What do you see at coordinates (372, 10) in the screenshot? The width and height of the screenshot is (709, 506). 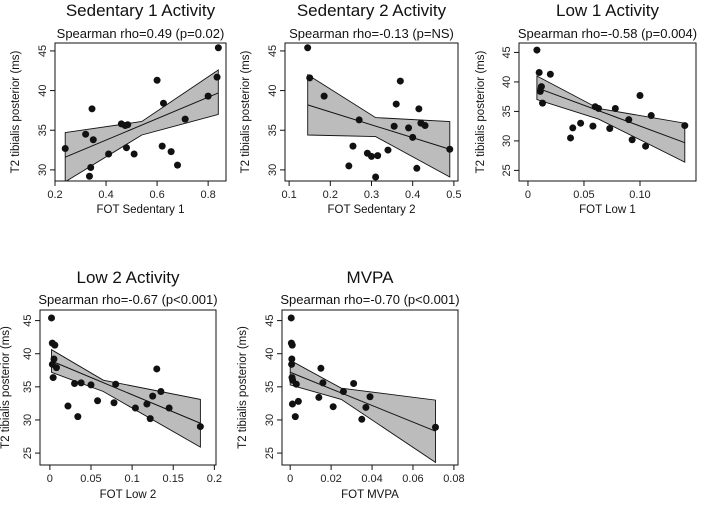 I see `panel-title: Sedentary 2 Activity` at bounding box center [372, 10].